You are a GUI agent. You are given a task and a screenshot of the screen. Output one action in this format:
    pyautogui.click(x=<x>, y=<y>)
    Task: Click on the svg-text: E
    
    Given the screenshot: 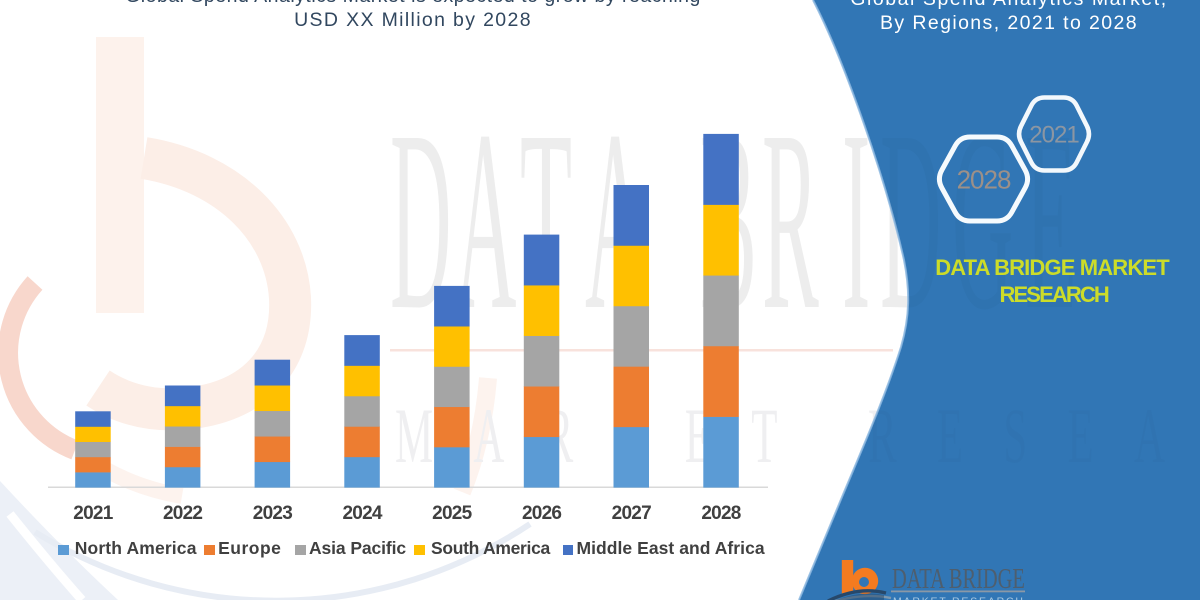 What is the action you would take?
    pyautogui.click(x=1051, y=220)
    